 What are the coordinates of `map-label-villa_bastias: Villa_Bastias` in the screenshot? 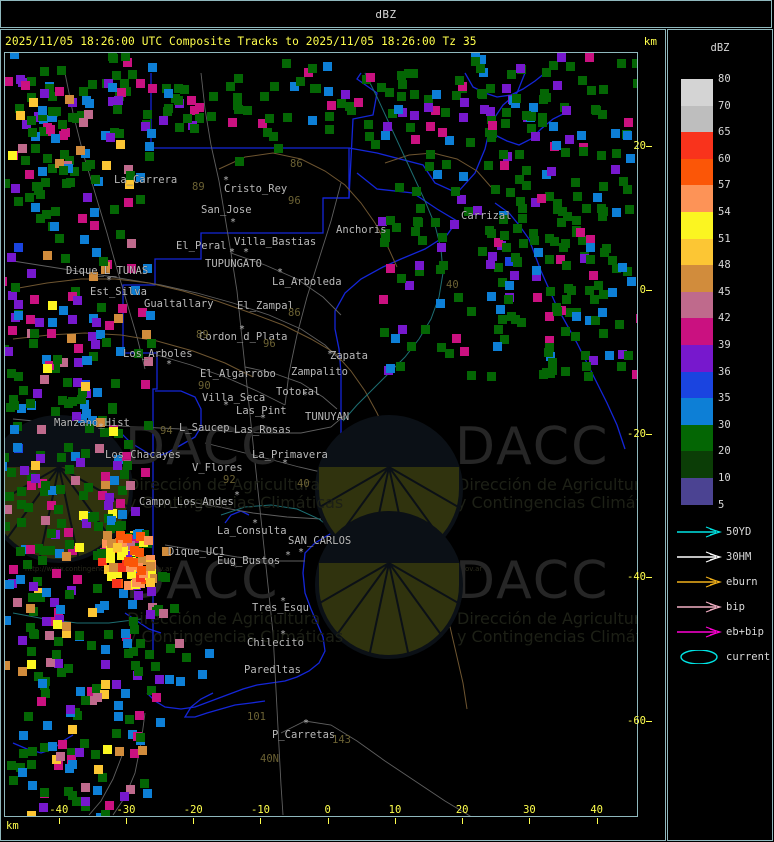 It's located at (275, 242).